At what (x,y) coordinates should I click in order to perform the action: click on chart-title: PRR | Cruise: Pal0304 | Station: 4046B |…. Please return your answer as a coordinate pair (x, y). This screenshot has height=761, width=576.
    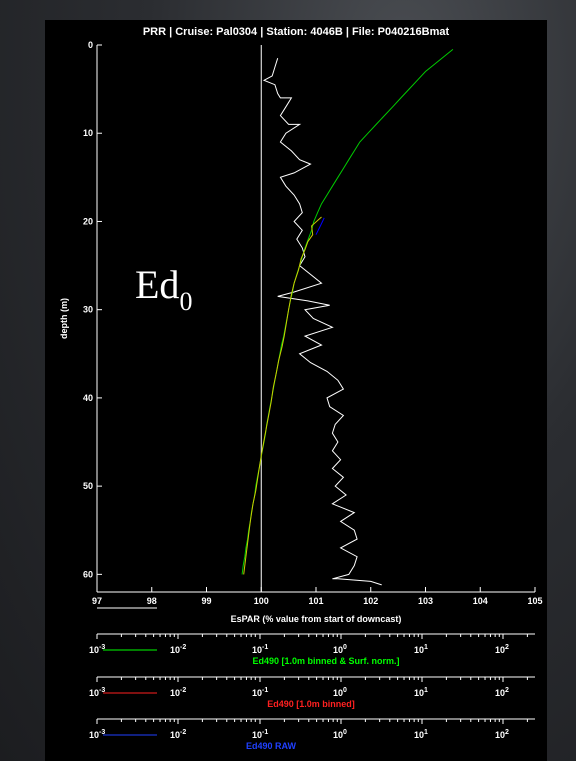
    Looking at the image, I should click on (296, 32).